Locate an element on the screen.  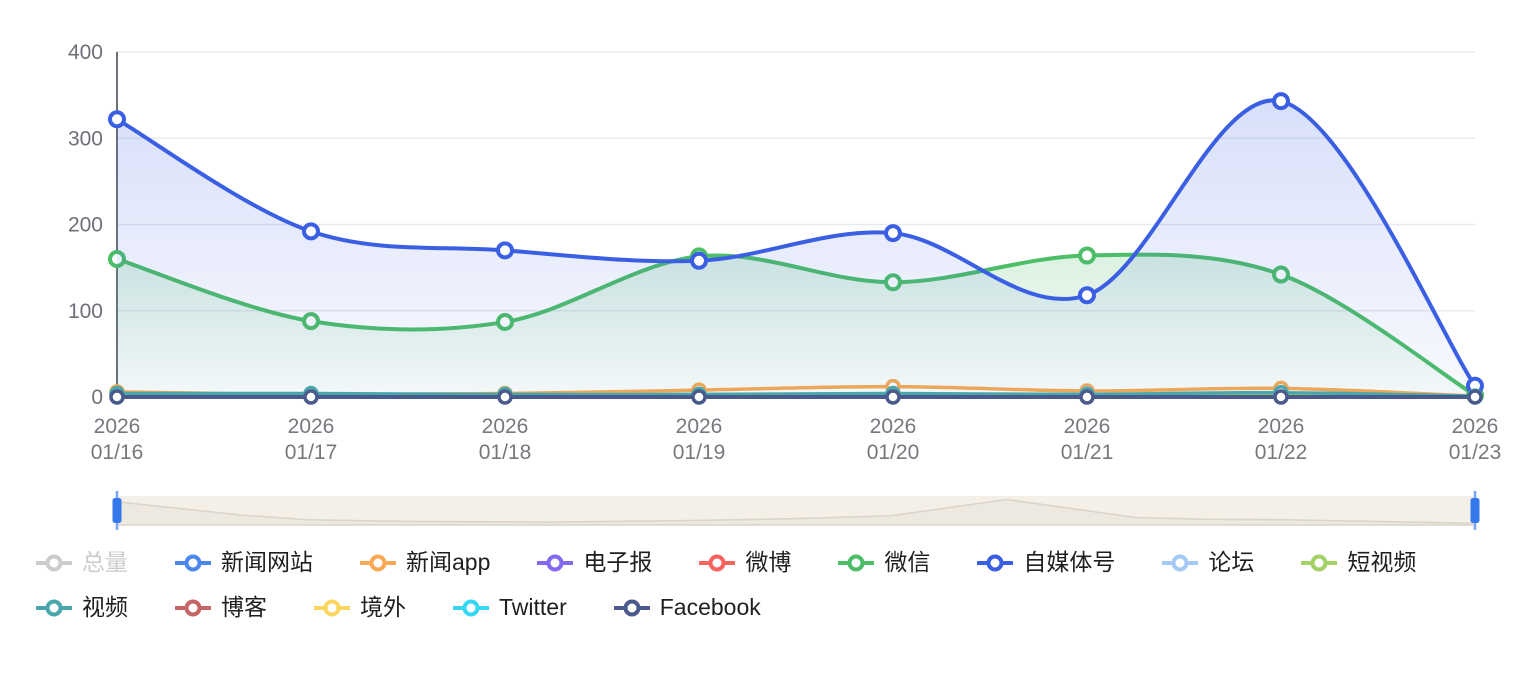
legend-item-电子报: 电子报 is located at coordinates (594, 562).